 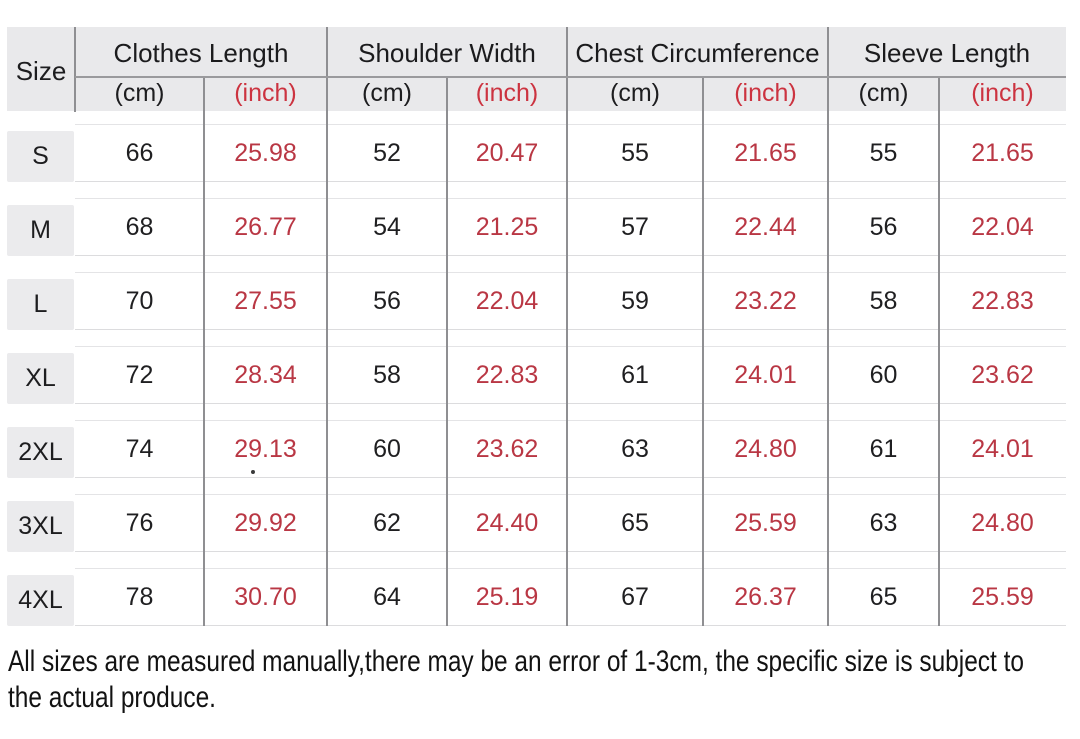 I want to click on table-cell: 59, so click(x=635, y=301).